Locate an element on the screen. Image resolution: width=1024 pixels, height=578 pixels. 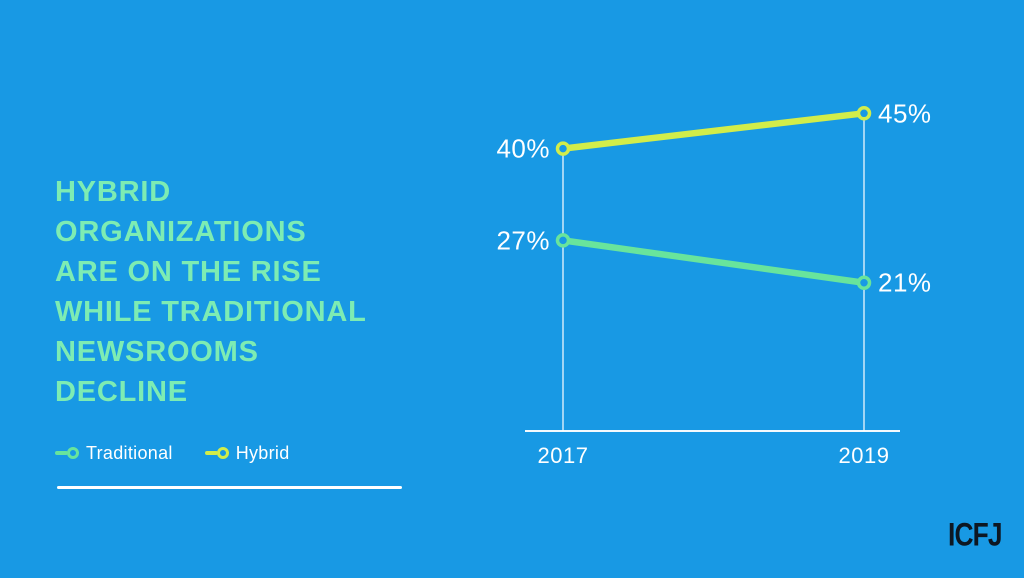
value-label: 27% is located at coordinates (523, 240).